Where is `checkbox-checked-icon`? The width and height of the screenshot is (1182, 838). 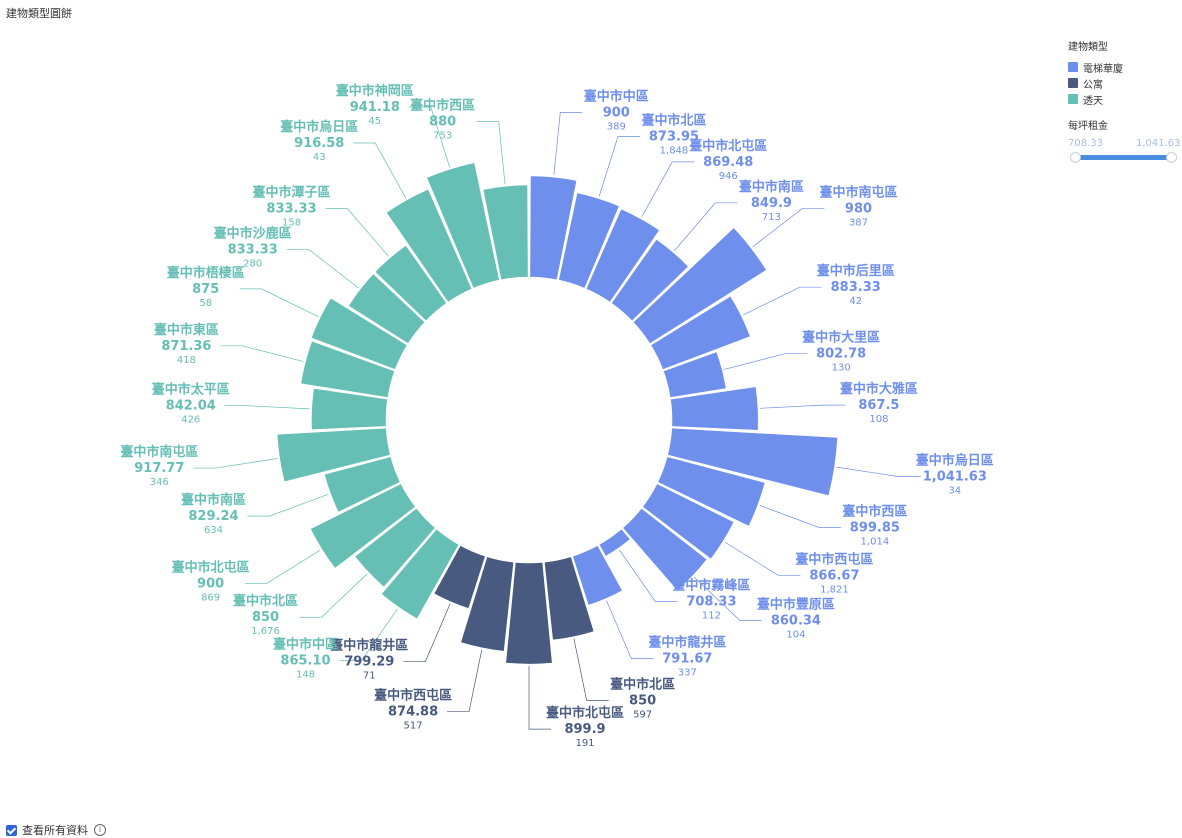 checkbox-checked-icon is located at coordinates (11, 830).